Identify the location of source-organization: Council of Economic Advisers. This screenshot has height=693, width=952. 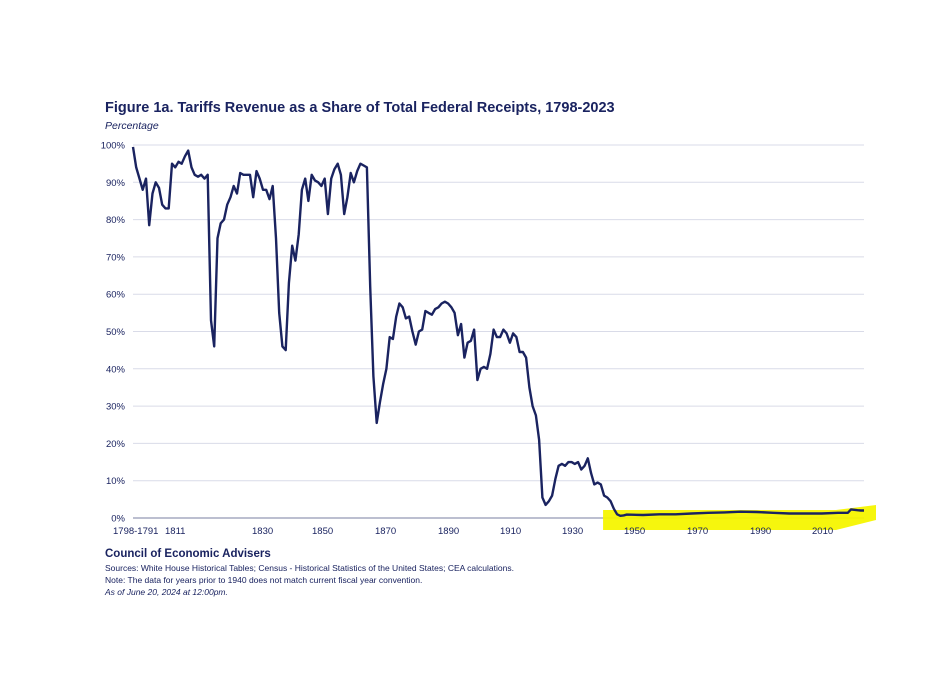
(188, 554).